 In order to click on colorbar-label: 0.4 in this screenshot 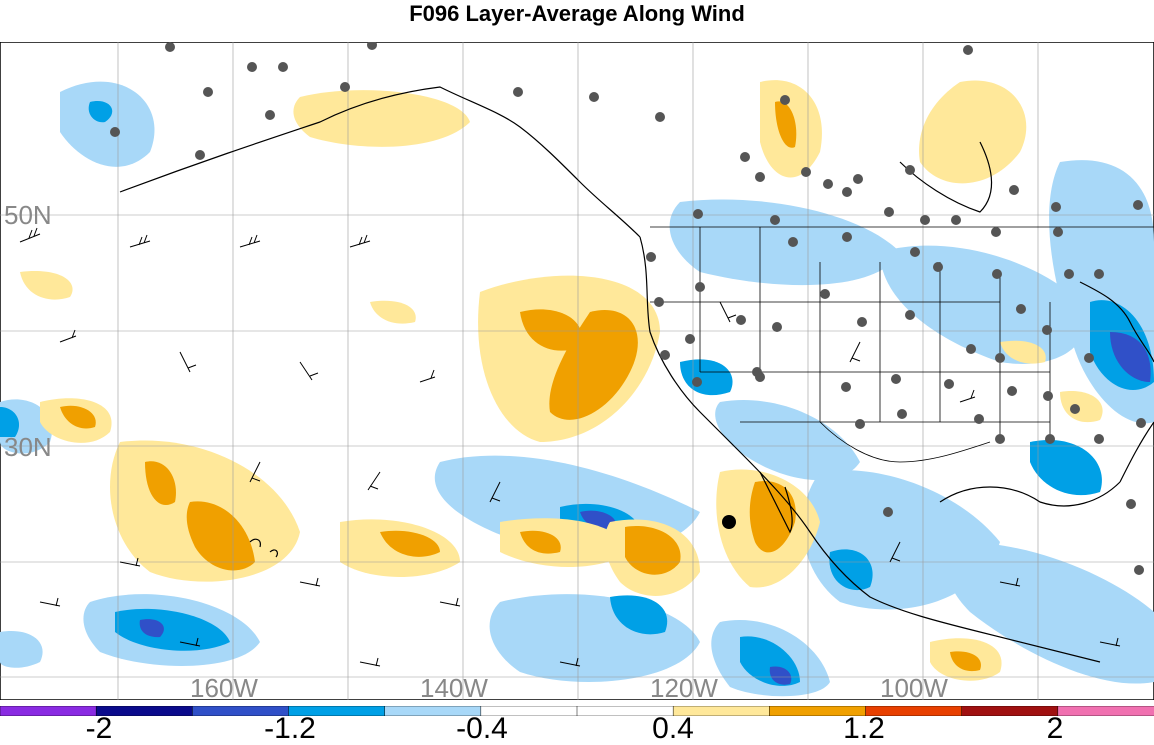, I will do `click(673, 728)`.